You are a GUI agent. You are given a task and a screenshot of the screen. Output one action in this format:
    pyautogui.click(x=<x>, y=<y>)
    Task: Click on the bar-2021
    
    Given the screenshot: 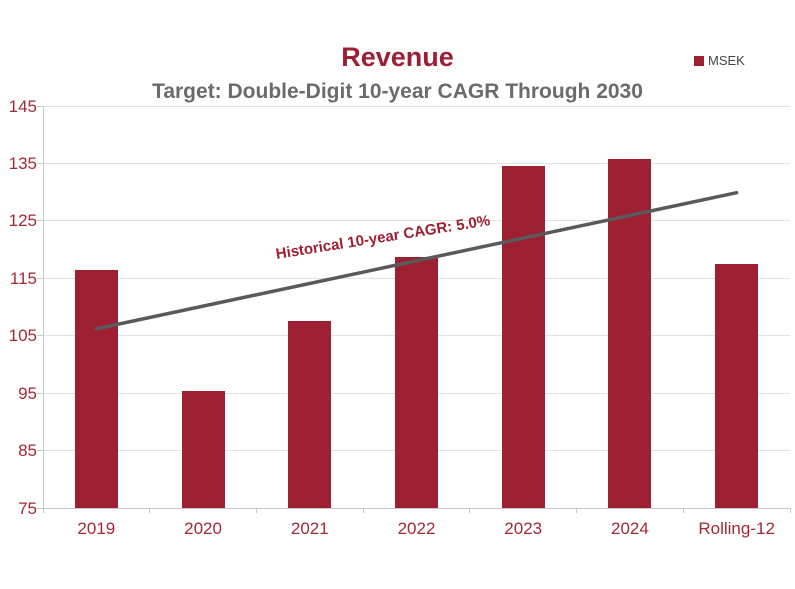 What is the action you would take?
    pyautogui.click(x=310, y=414)
    